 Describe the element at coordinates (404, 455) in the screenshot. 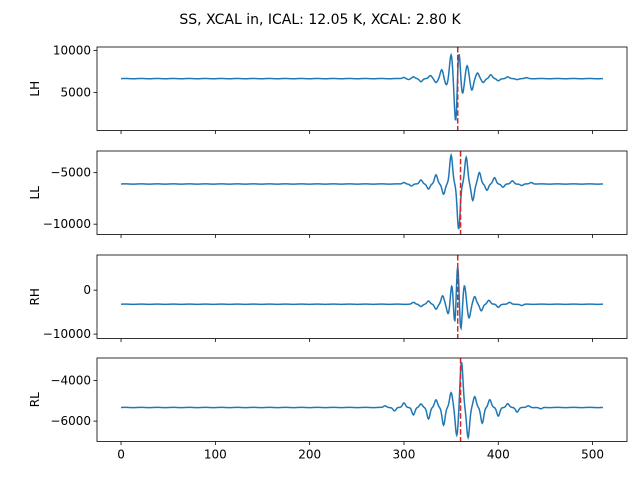

I see `x-tick-label: 300` at that location.